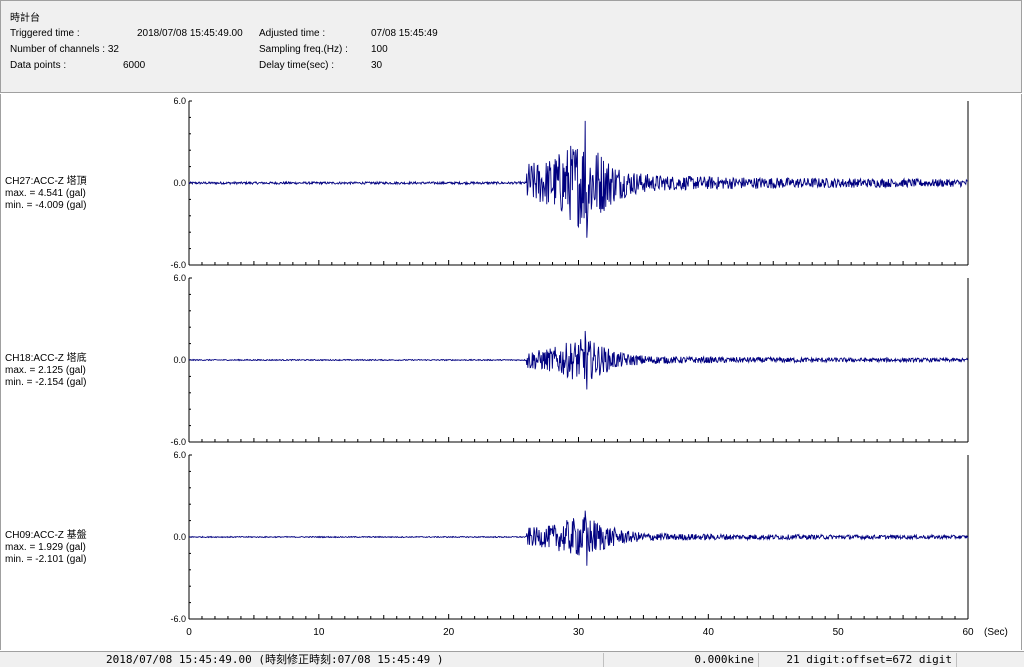  I want to click on channel-1-ytick-label-0: 6.0, so click(179, 101).